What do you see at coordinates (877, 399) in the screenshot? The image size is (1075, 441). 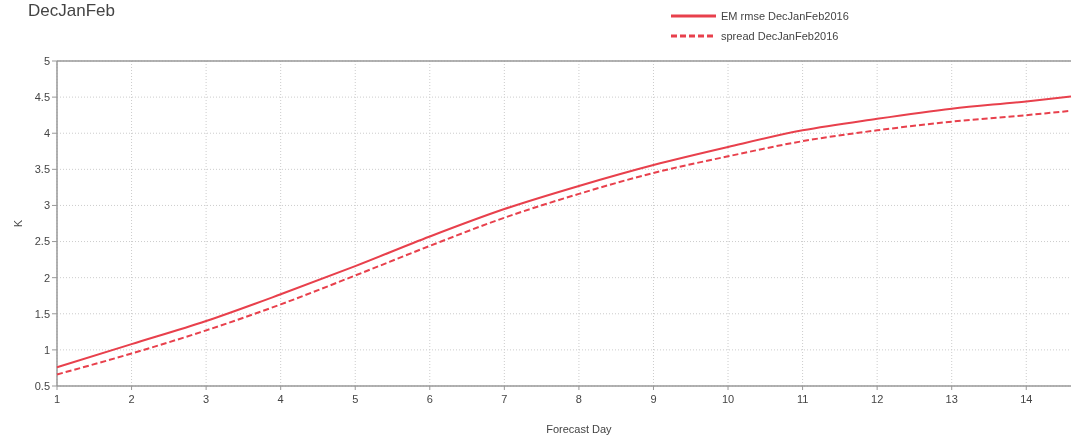 I see `x-tick-label: 12` at bounding box center [877, 399].